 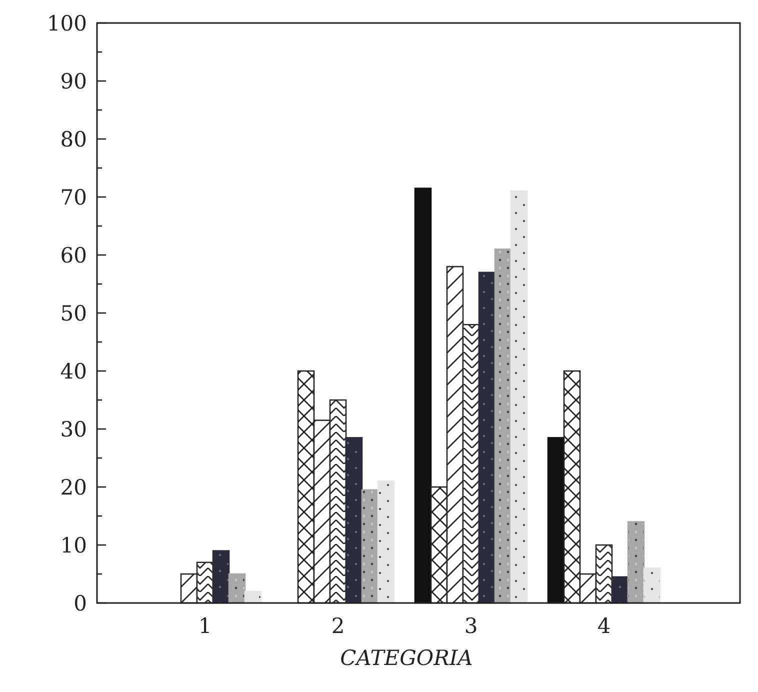 What do you see at coordinates (471, 626) in the screenshot?
I see `x-tick-label: 3` at bounding box center [471, 626].